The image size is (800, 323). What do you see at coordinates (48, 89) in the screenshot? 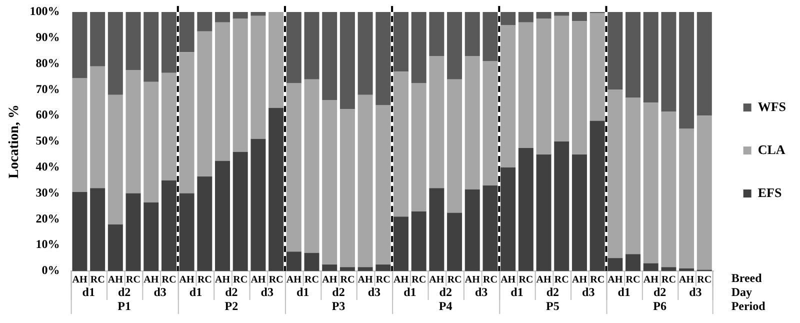
I see `y-tick-label: 70%` at bounding box center [48, 89].